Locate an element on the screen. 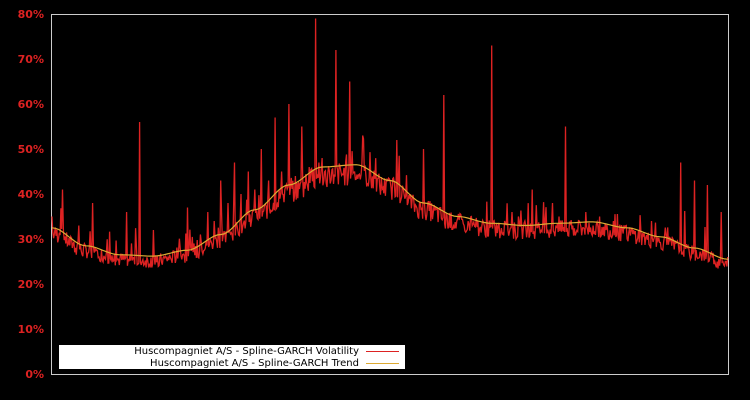 The width and height of the screenshot is (750, 400). y-tick-label: 20% is located at coordinates (31, 284).